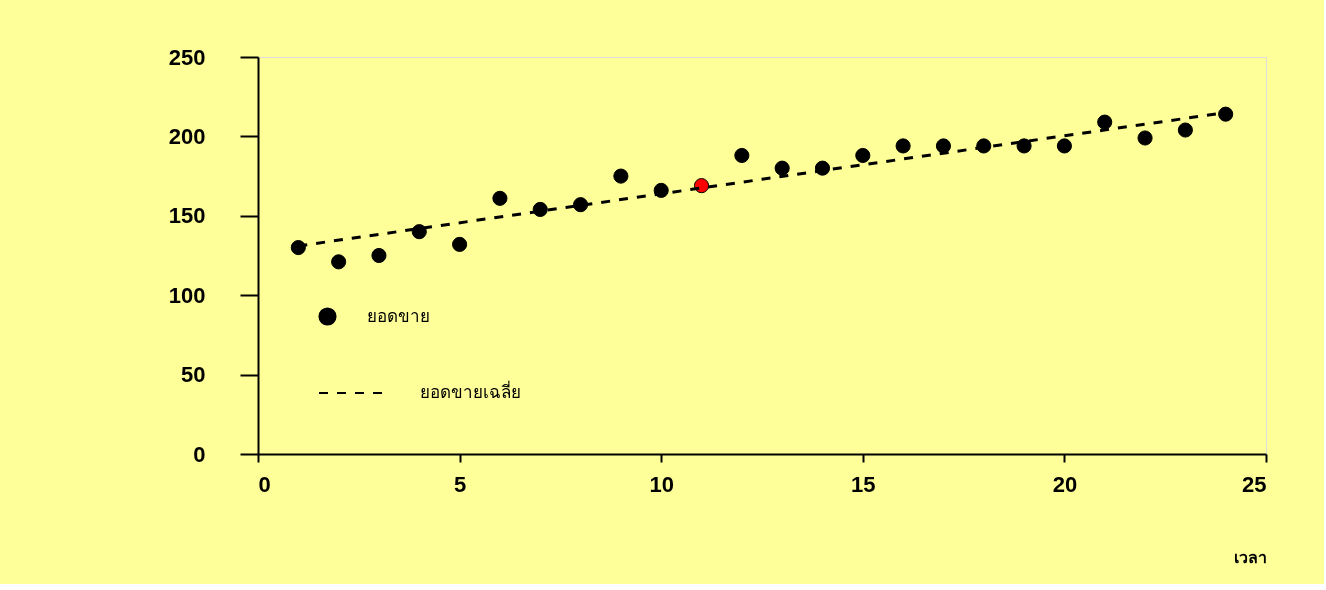  I want to click on legend-label: ยอดขายเฉลี่ย, so click(470, 391).